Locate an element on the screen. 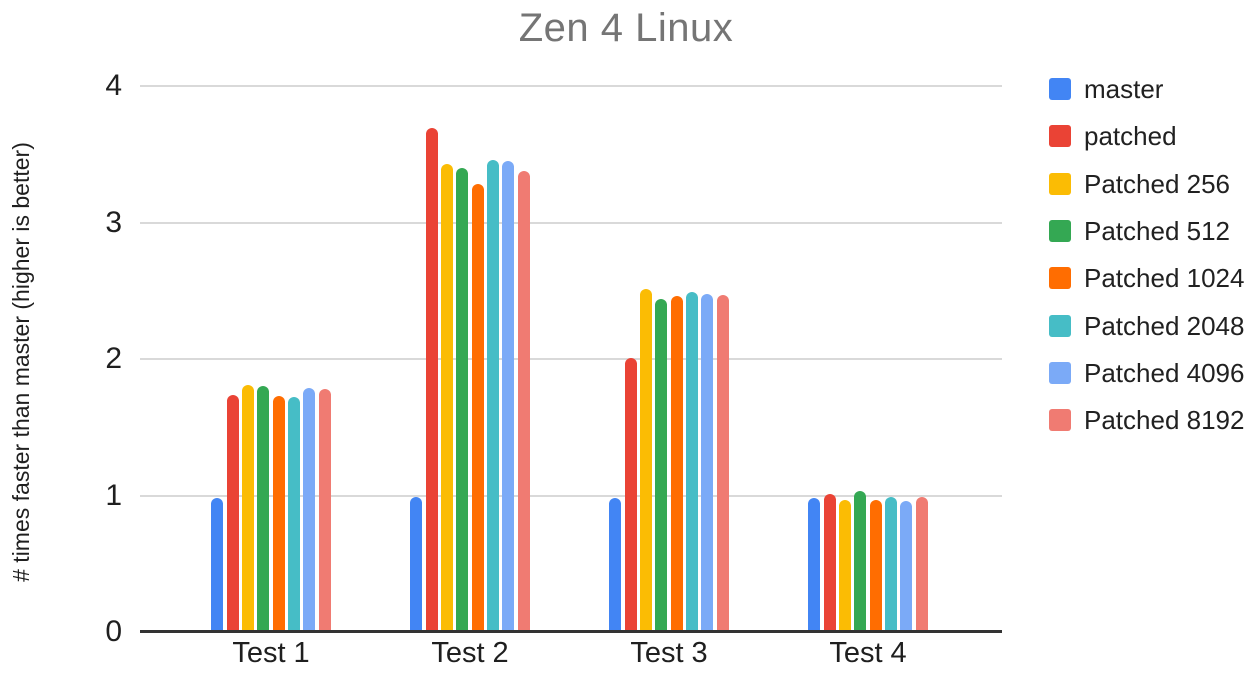 The height and width of the screenshot is (674, 1252). x-axis-label-1: Test 1 is located at coordinates (271, 653).